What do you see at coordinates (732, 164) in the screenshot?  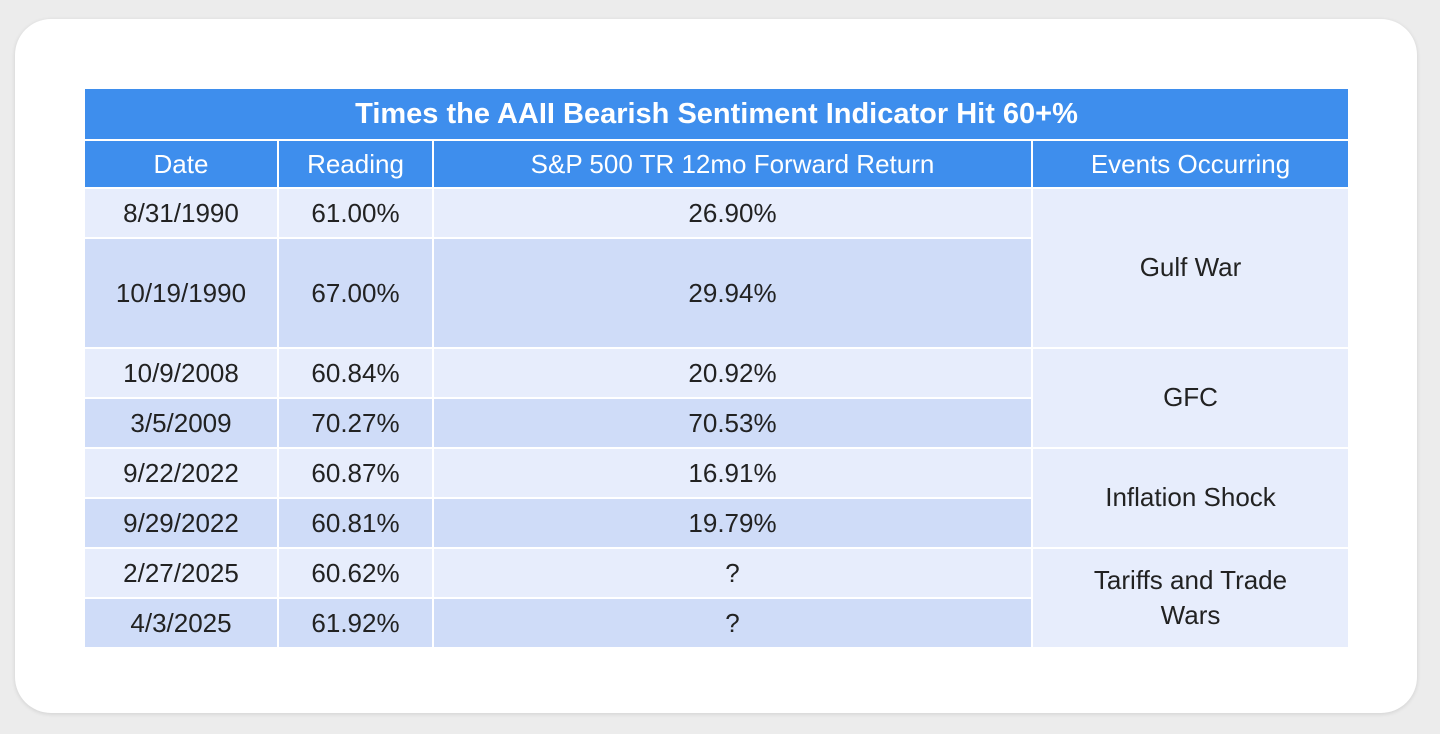 I see `header-forward-return: S&P 500 TR 12mo Forward Return` at bounding box center [732, 164].